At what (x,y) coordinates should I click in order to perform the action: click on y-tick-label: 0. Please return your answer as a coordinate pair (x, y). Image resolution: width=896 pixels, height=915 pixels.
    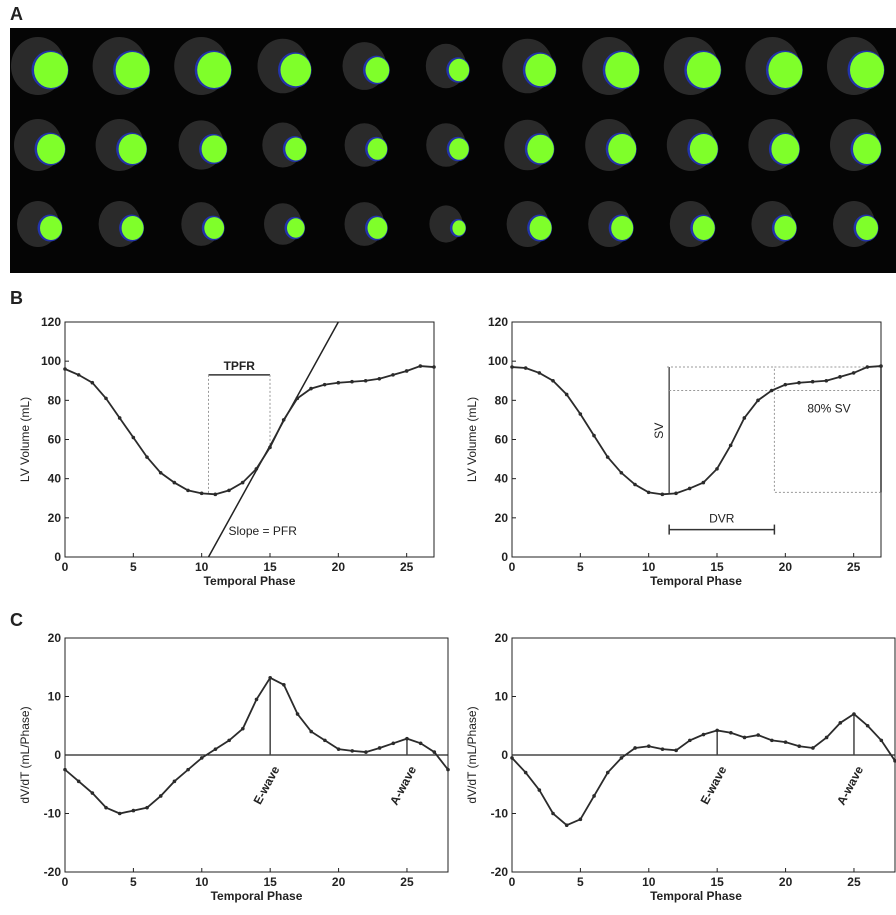
    Looking at the image, I should click on (57, 755).